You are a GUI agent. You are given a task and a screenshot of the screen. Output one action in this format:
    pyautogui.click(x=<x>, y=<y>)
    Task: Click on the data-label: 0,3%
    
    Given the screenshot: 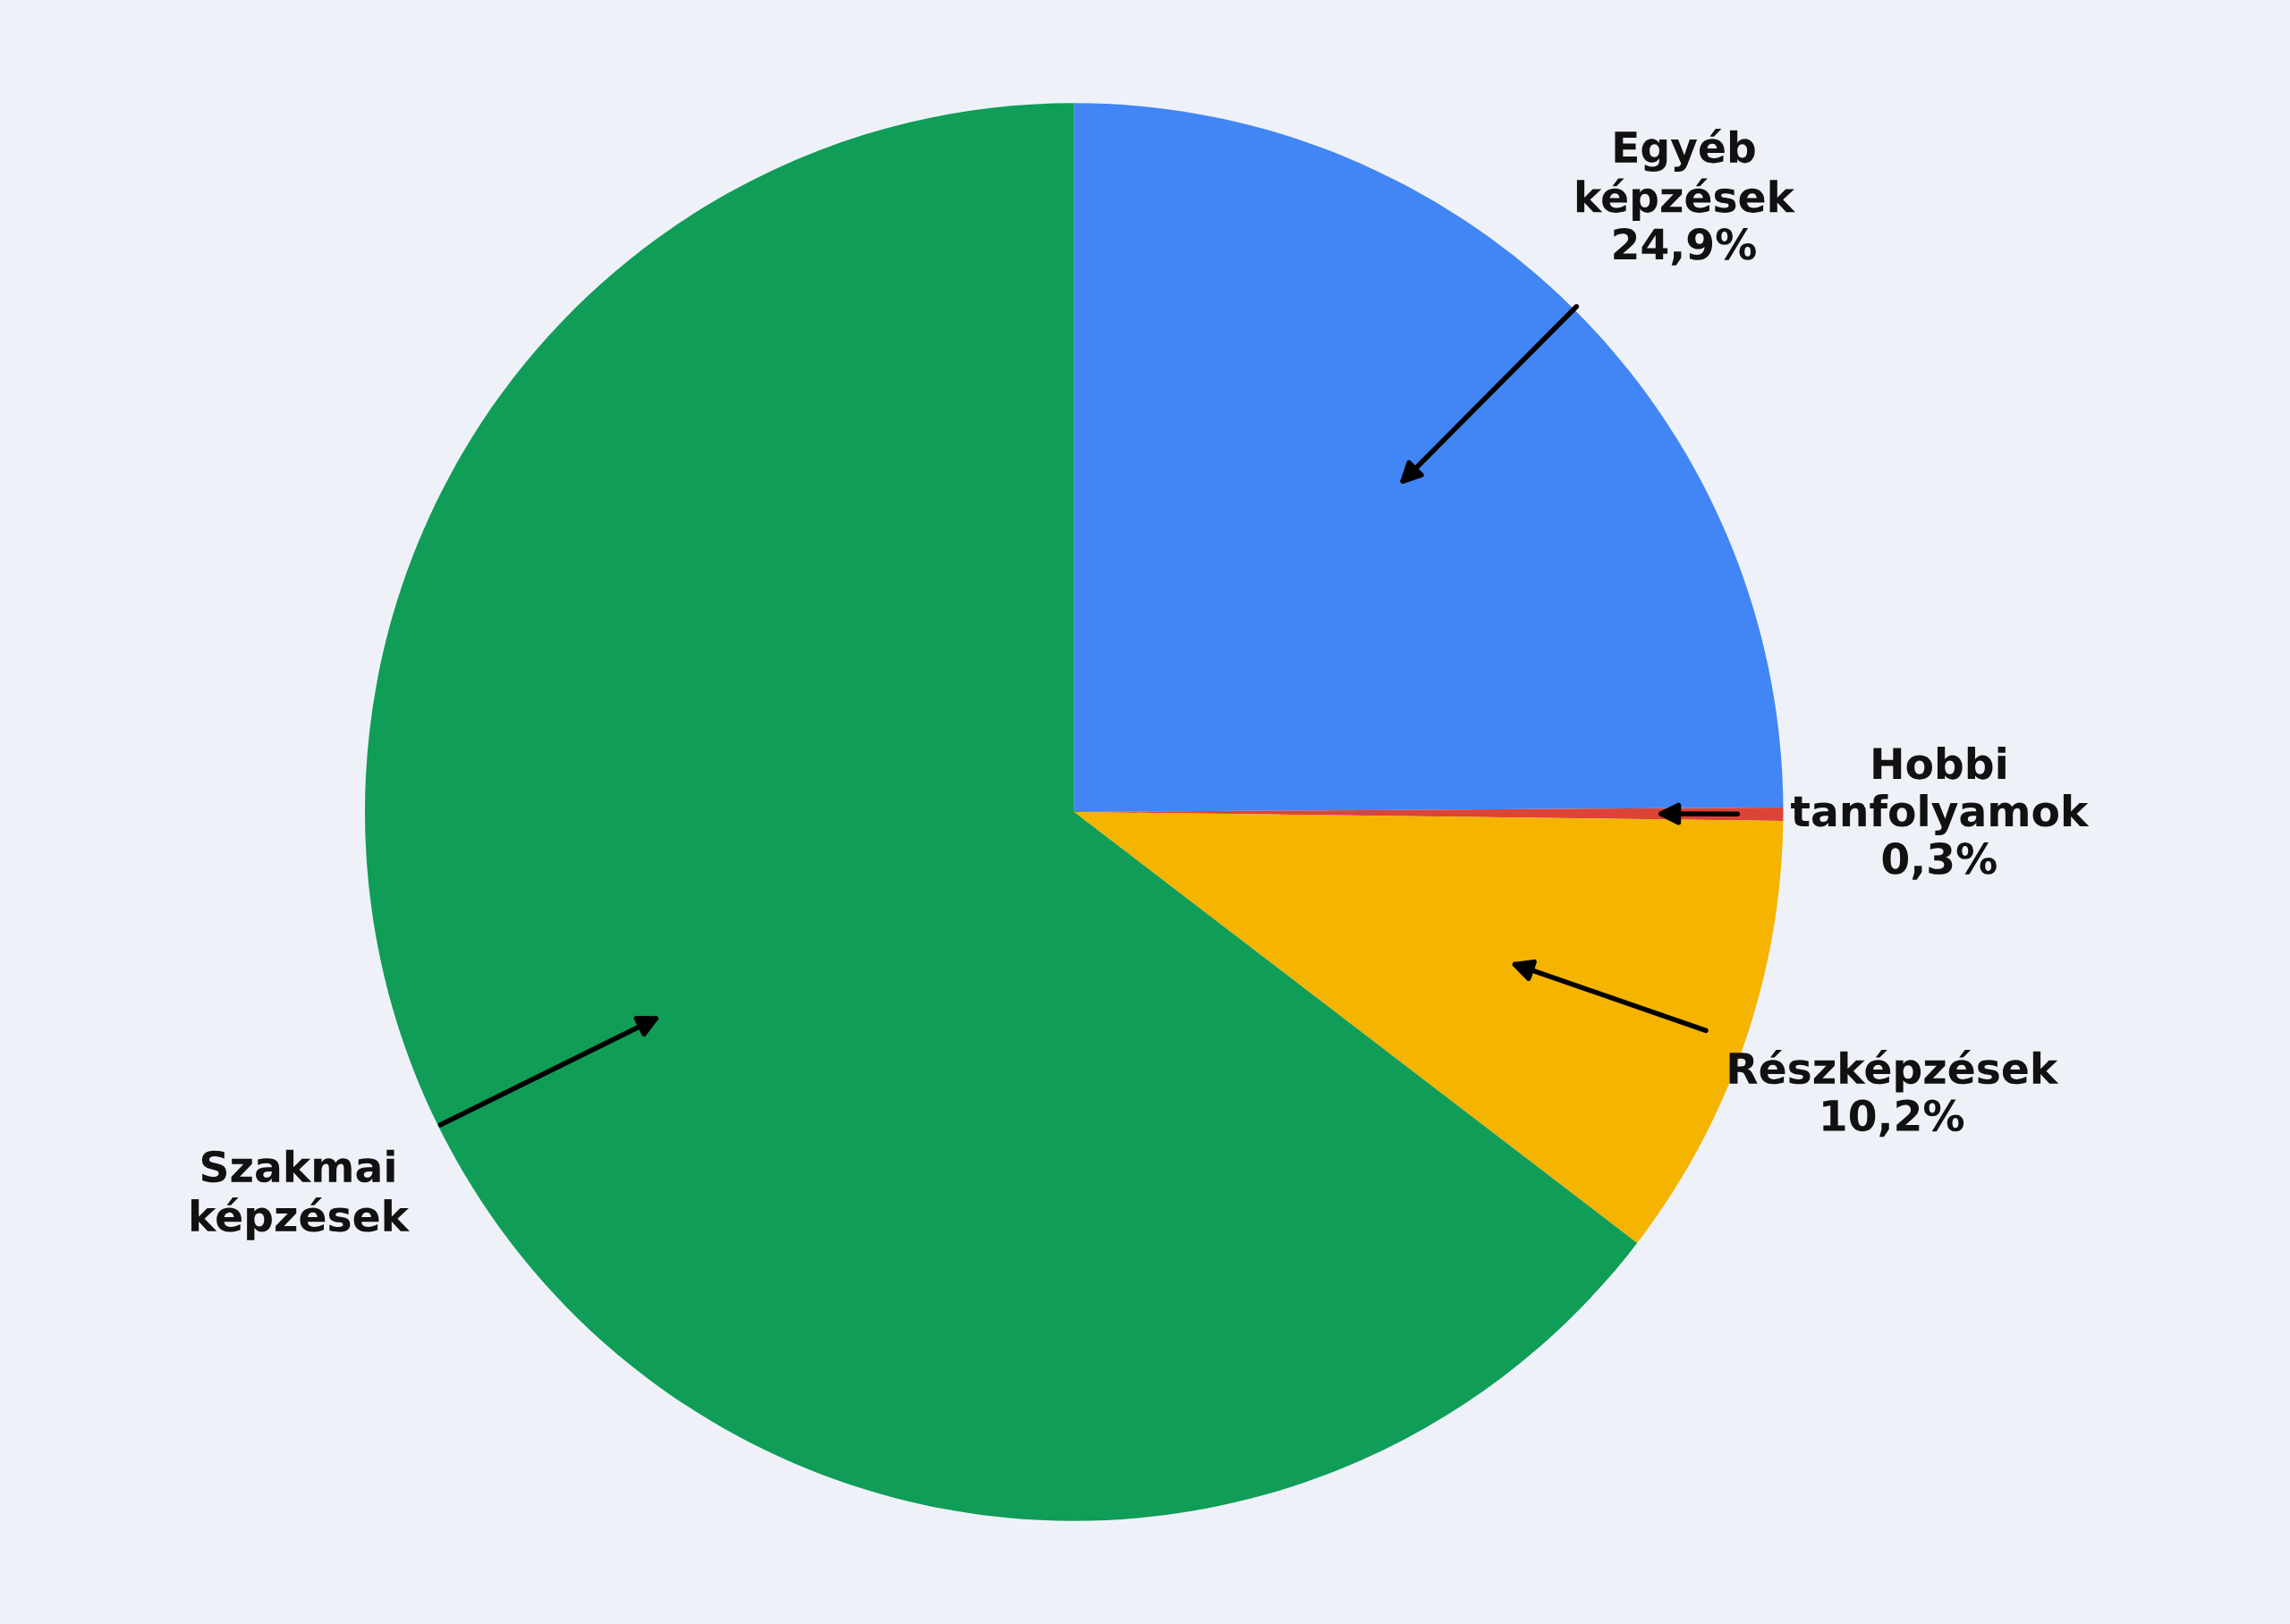 What is the action you would take?
    pyautogui.click(x=1939, y=861)
    